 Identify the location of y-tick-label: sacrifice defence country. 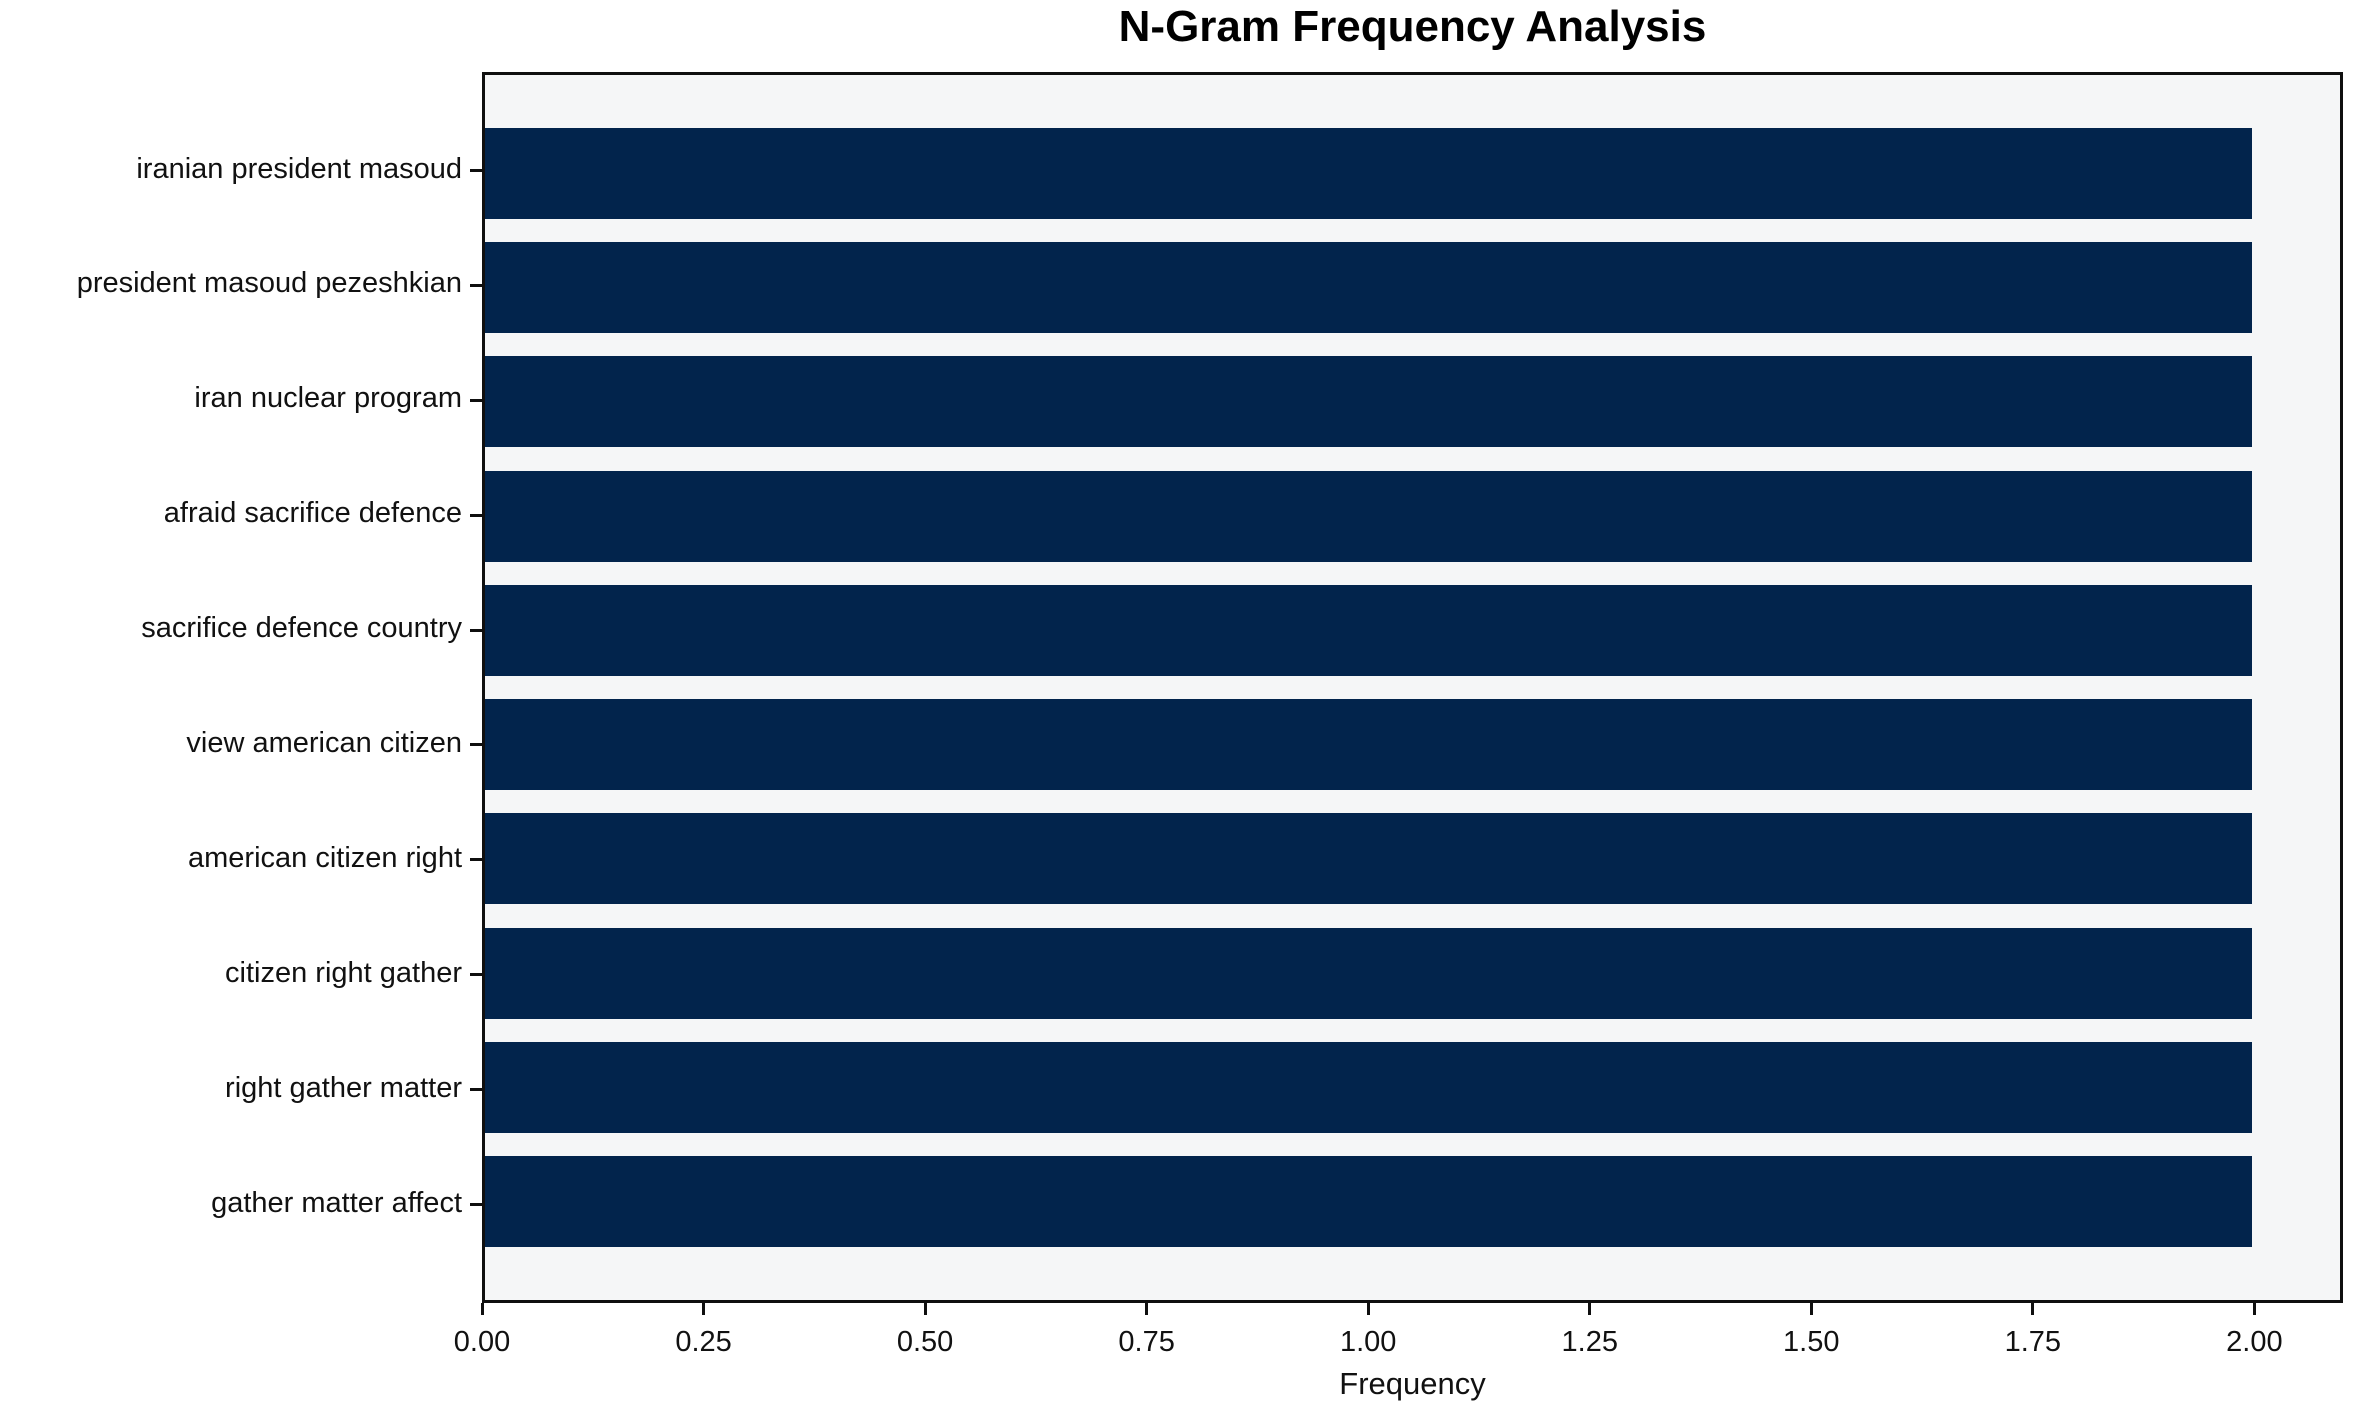
(301, 628).